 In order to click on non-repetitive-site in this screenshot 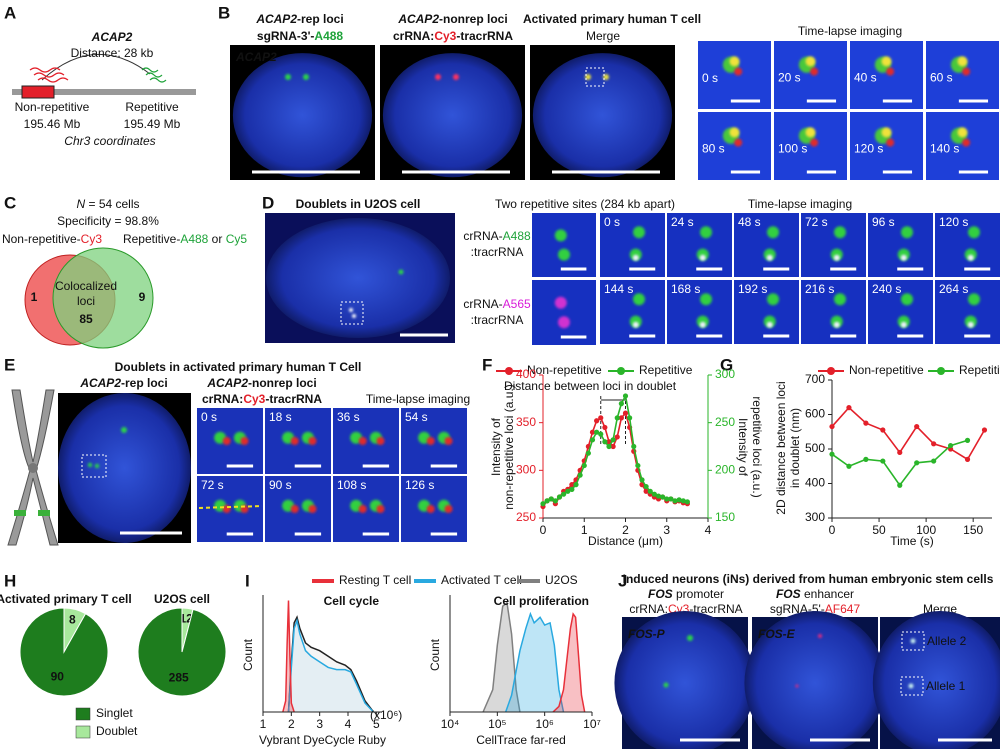, I will do `click(38, 92)`.